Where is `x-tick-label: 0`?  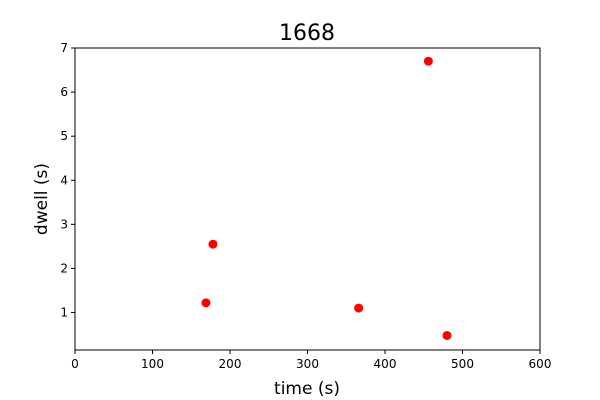 x-tick-label: 0 is located at coordinates (75, 364).